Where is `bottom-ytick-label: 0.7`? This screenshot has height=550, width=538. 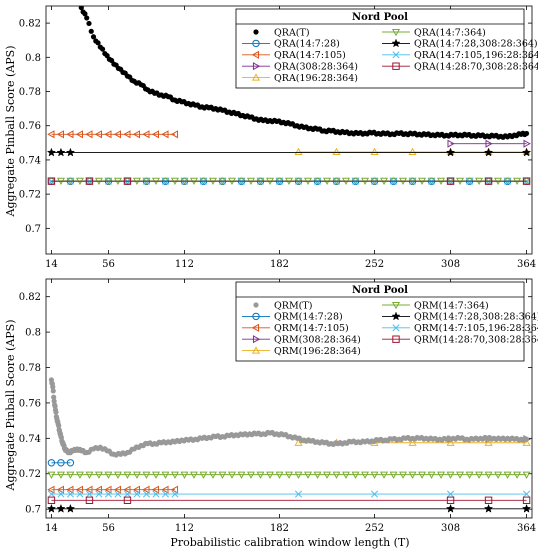 bottom-ytick-label: 0.7 is located at coordinates (33, 510).